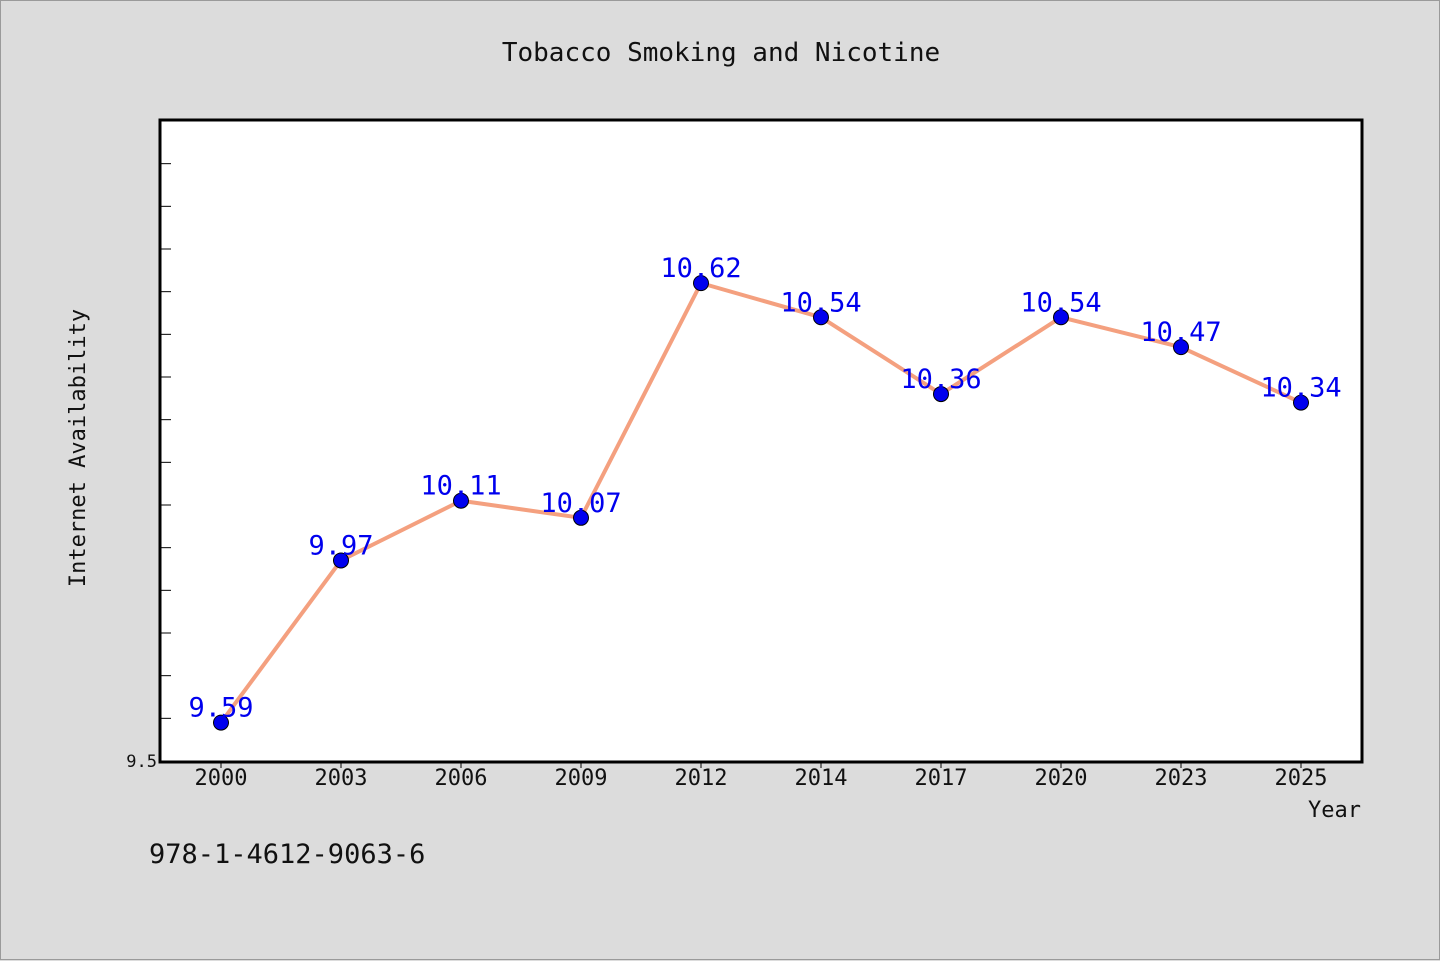 Image resolution: width=1440 pixels, height=961 pixels. What do you see at coordinates (580, 503) in the screenshot?
I see `data-label: 10.07` at bounding box center [580, 503].